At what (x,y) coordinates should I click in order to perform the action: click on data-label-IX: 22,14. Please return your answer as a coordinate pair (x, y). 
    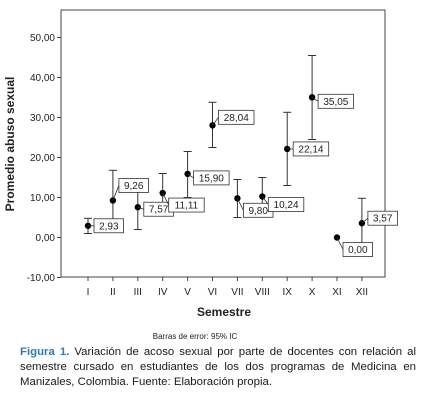
    Looking at the image, I should click on (308, 149).